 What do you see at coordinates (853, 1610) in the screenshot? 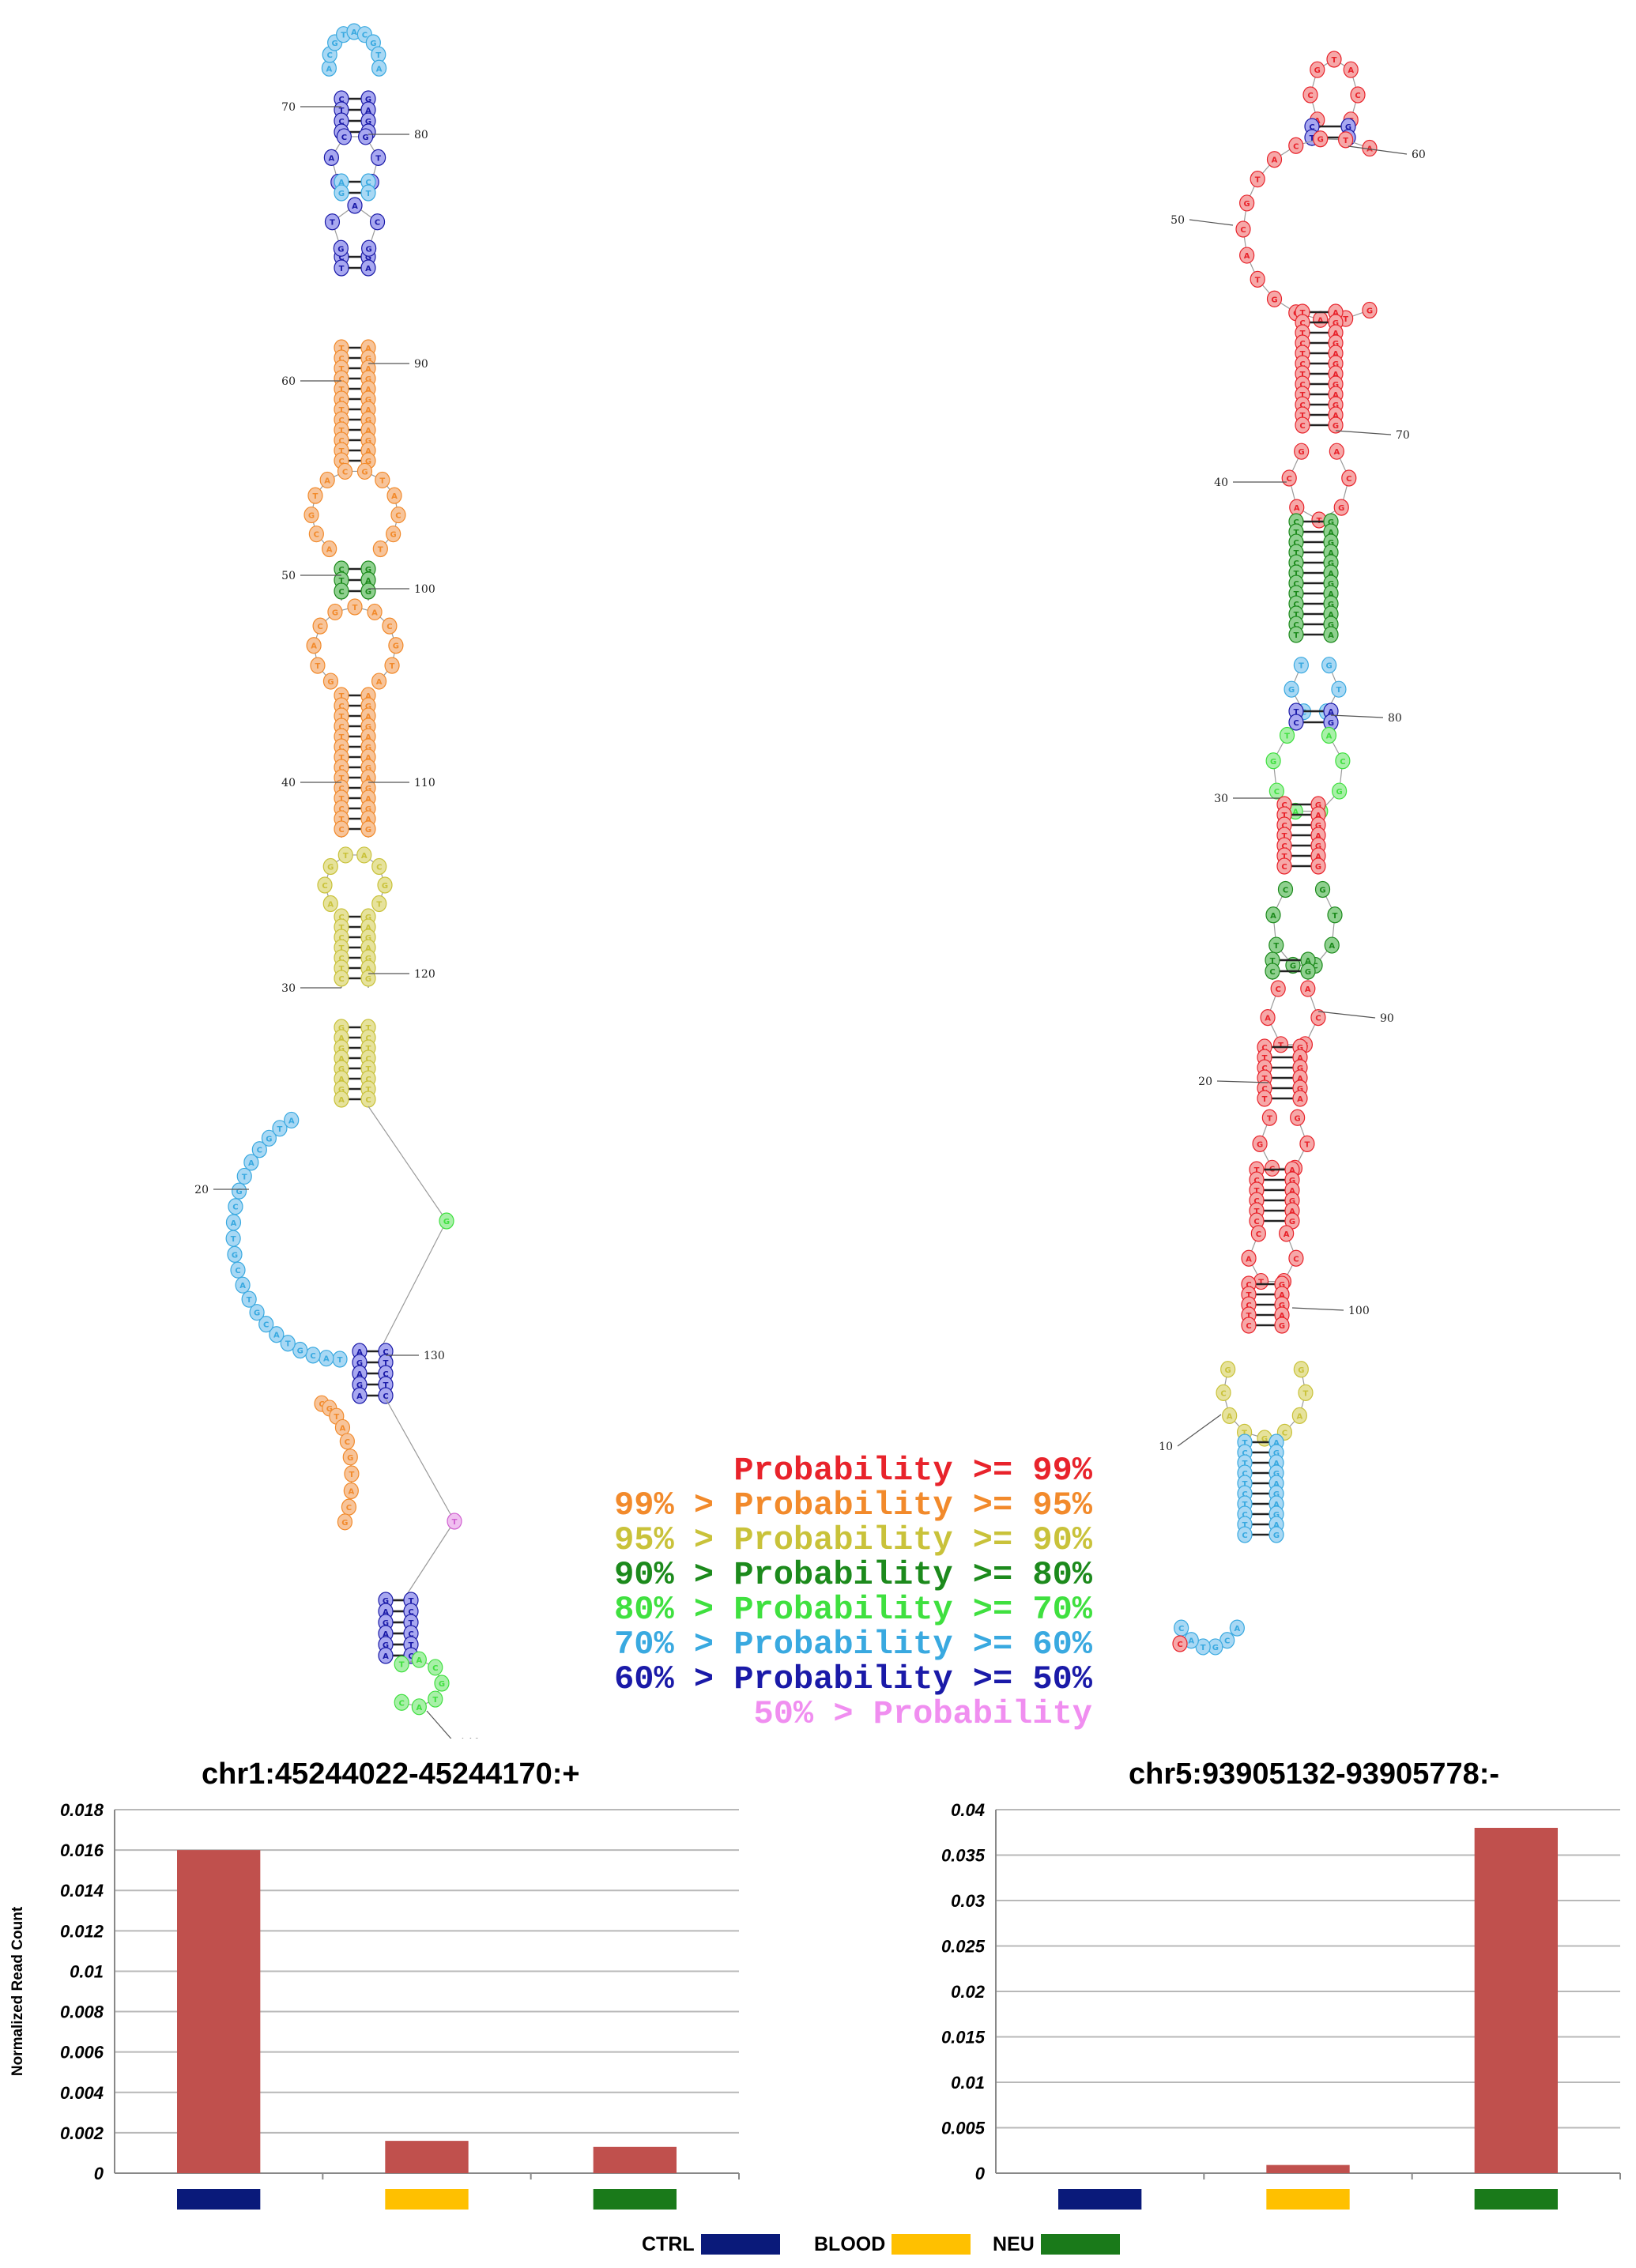
I see `probability-legend-line: 80% > Probability >= 70%` at bounding box center [853, 1610].